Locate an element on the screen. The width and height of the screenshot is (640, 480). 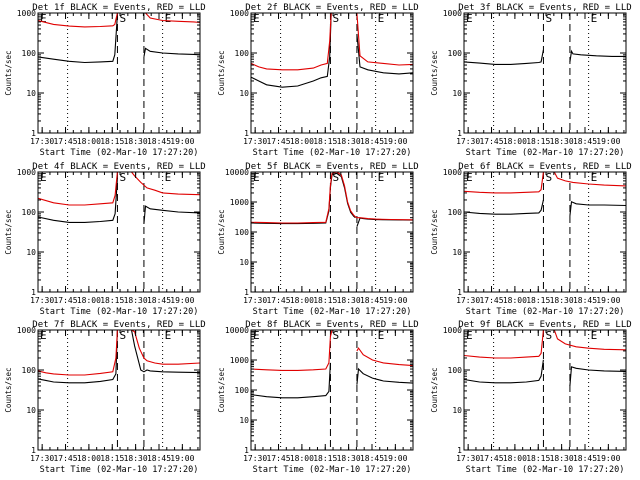
chart-title: Det 4f BLACK = Events, RED = LLD is located at coordinates (118, 167).